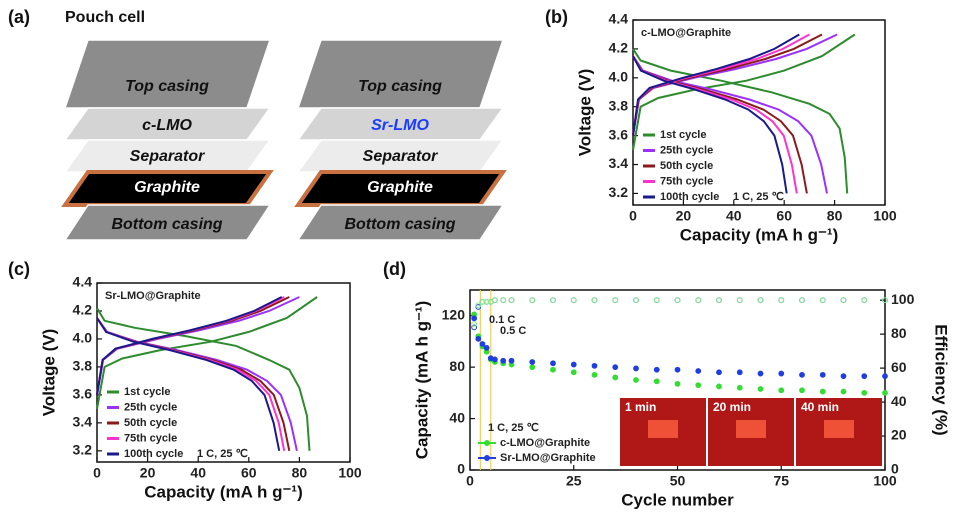  What do you see at coordinates (686, 166) in the screenshot?
I see `legend-label: 50th cycle` at bounding box center [686, 166].